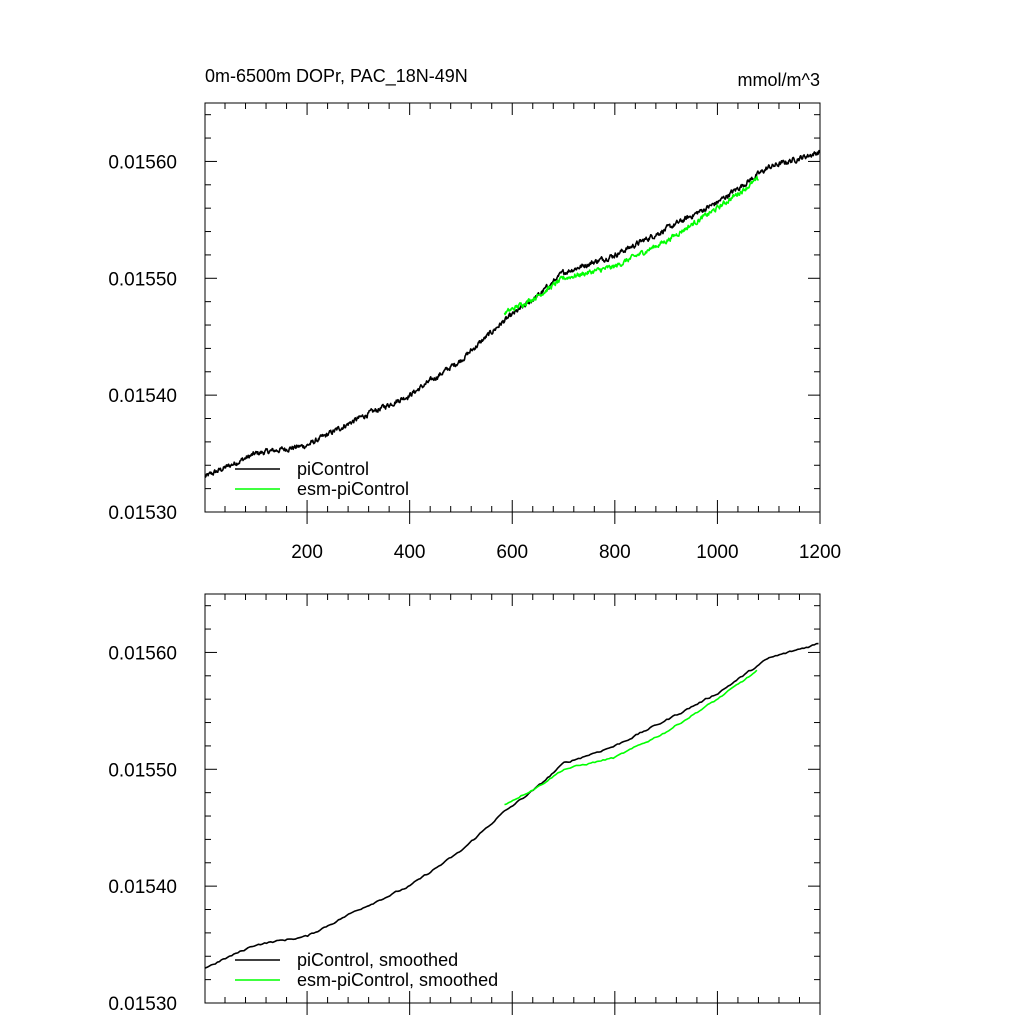 This screenshot has width=1024, height=1024. I want to click on legend-label: piControl, smoothed, so click(377, 960).